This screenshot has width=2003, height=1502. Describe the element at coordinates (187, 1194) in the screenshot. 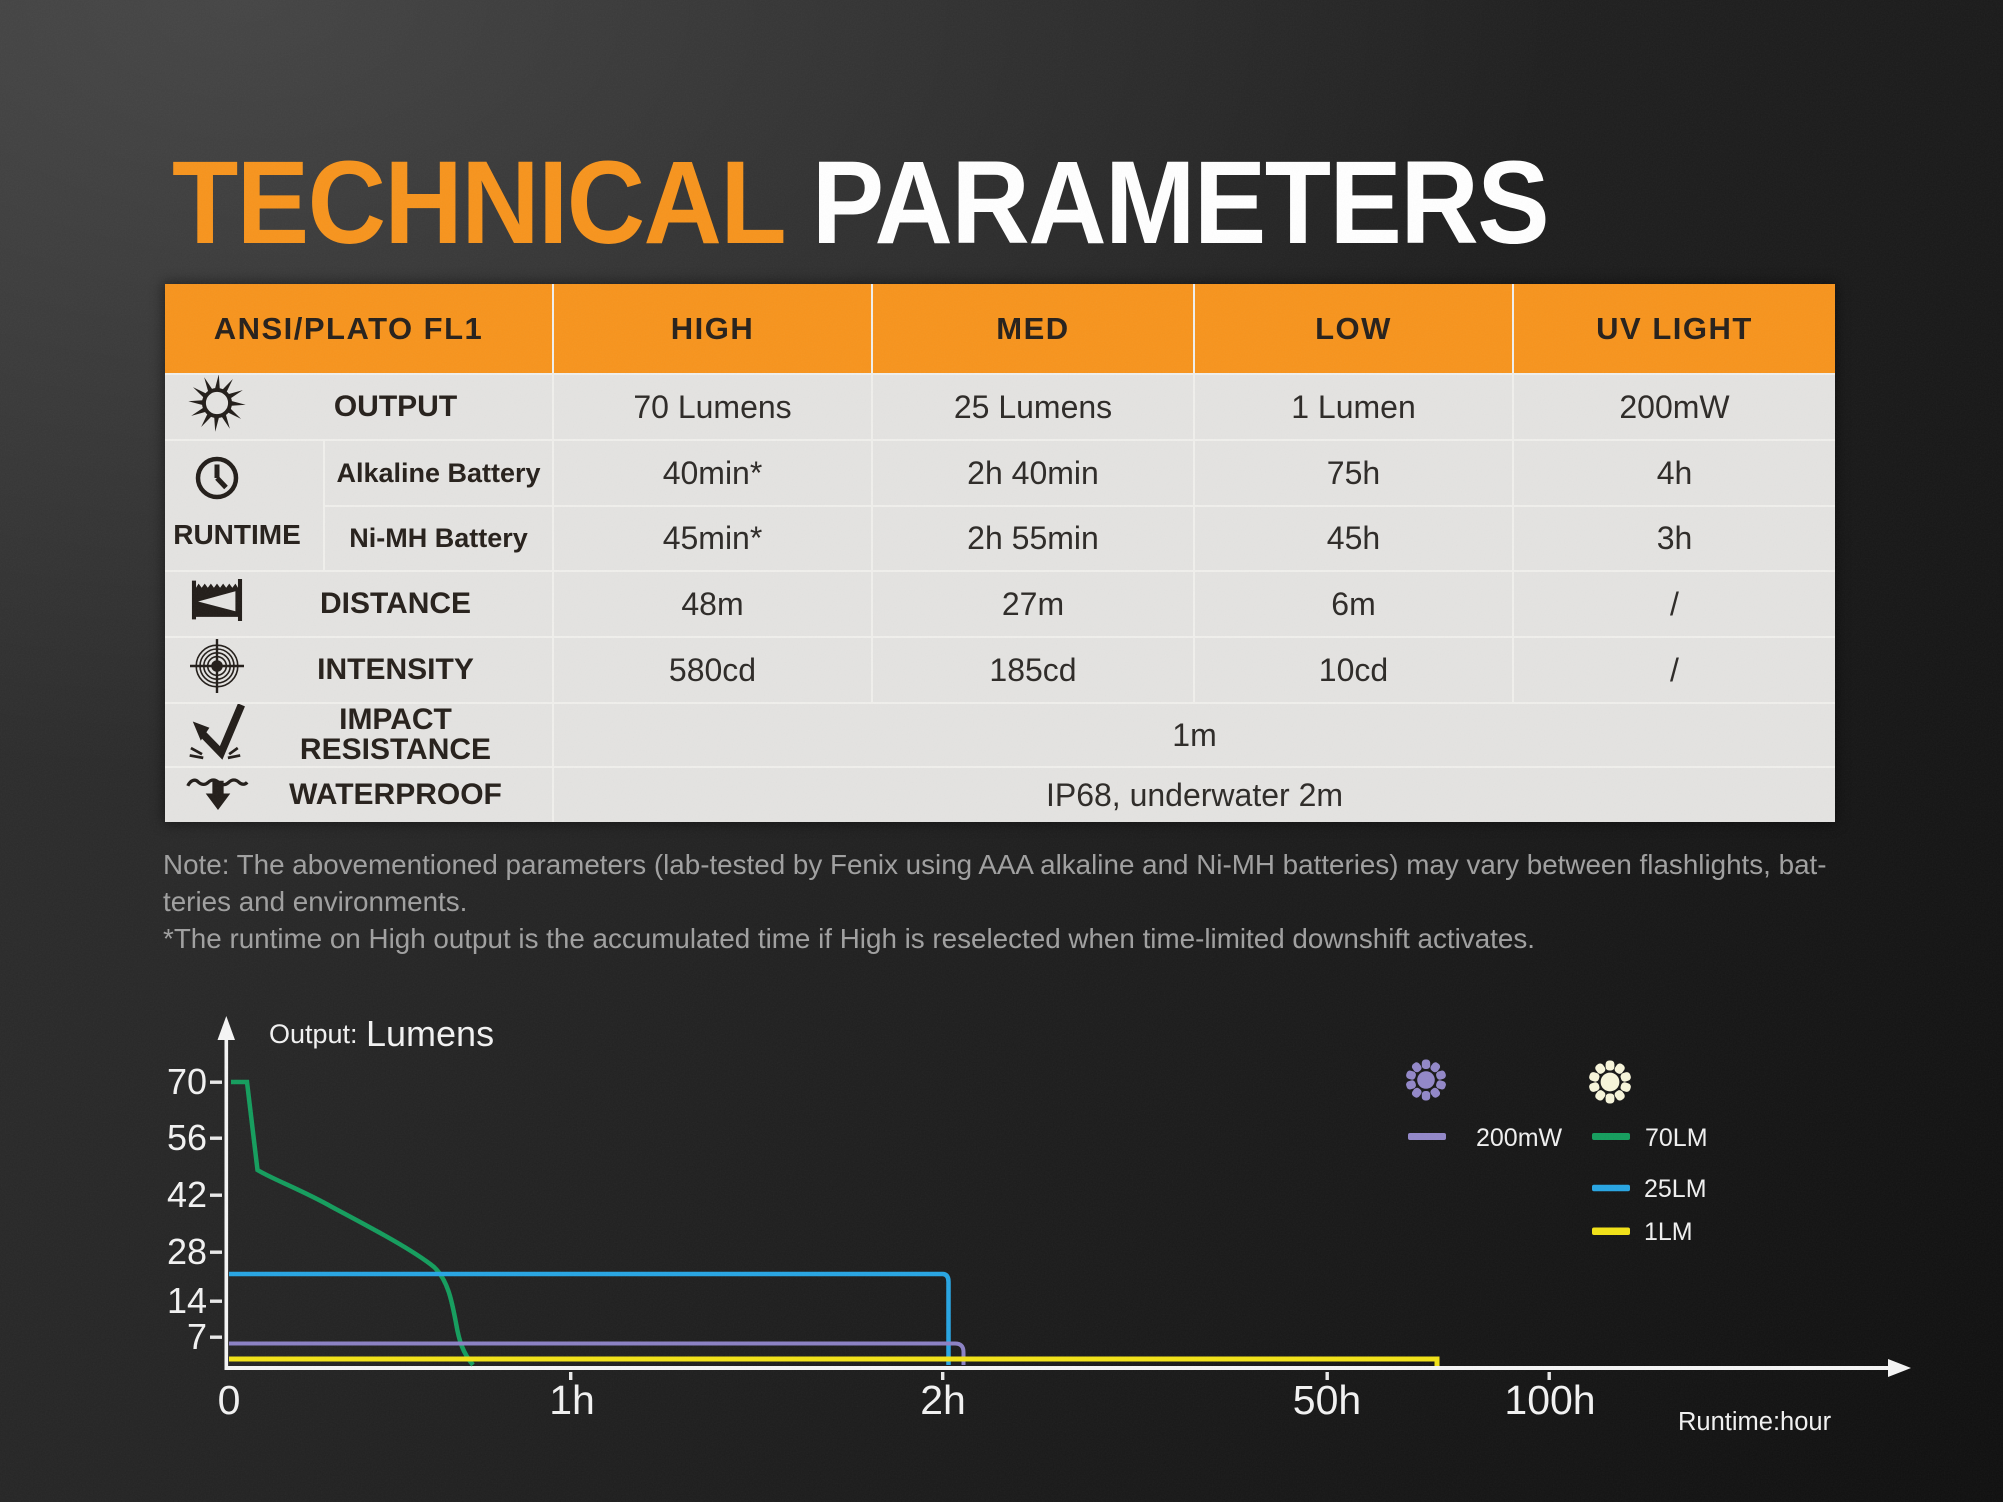

I see `svg-text: 42` at that location.